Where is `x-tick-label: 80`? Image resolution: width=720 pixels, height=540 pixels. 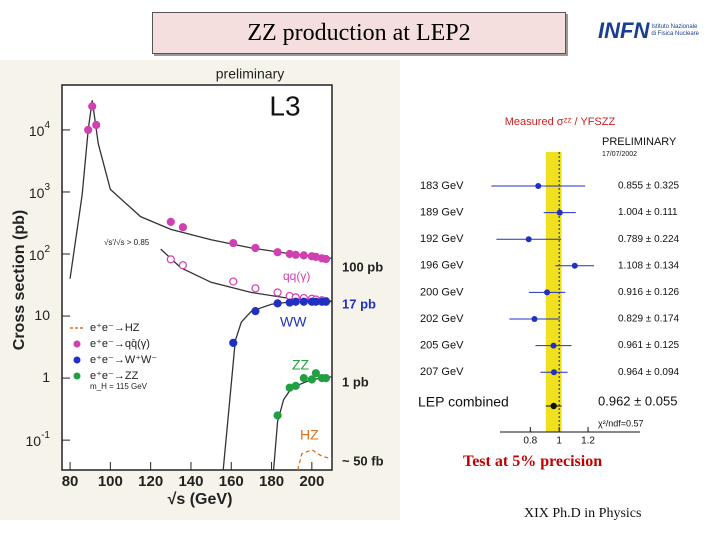
x-tick-label: 80 is located at coordinates (70, 481).